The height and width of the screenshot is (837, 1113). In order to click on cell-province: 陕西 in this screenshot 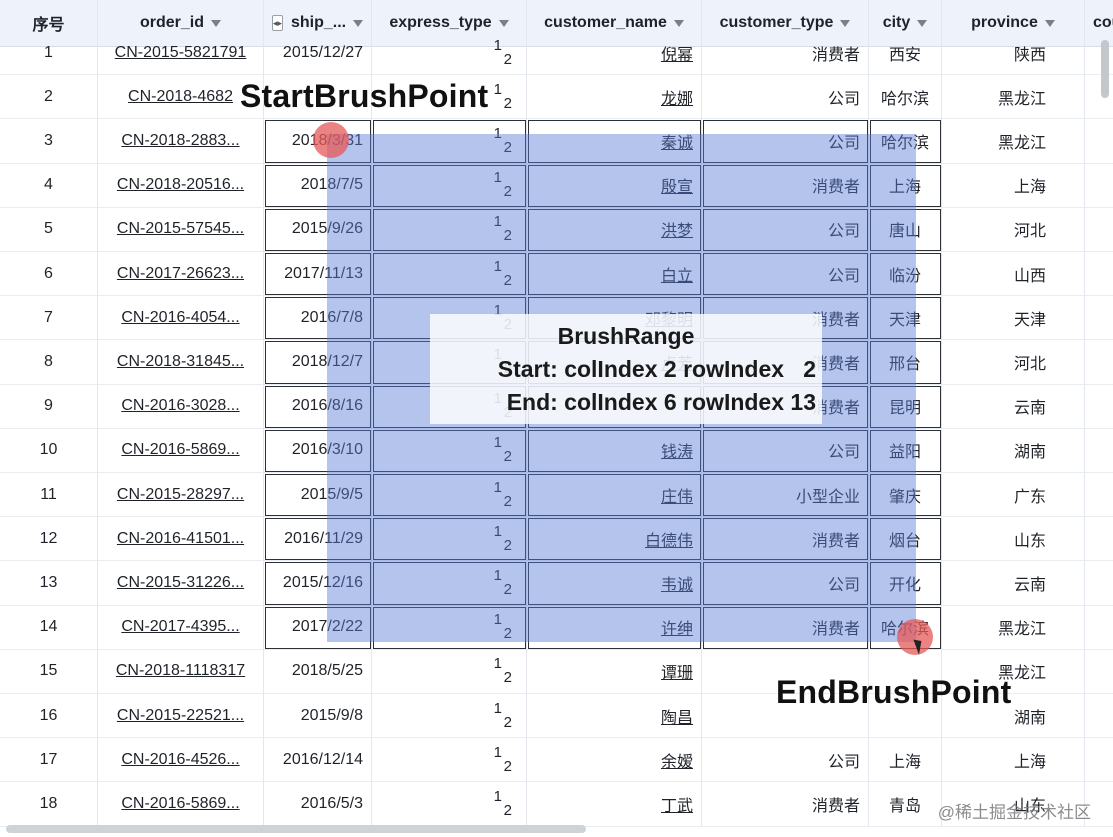, I will do `click(1013, 53)`.